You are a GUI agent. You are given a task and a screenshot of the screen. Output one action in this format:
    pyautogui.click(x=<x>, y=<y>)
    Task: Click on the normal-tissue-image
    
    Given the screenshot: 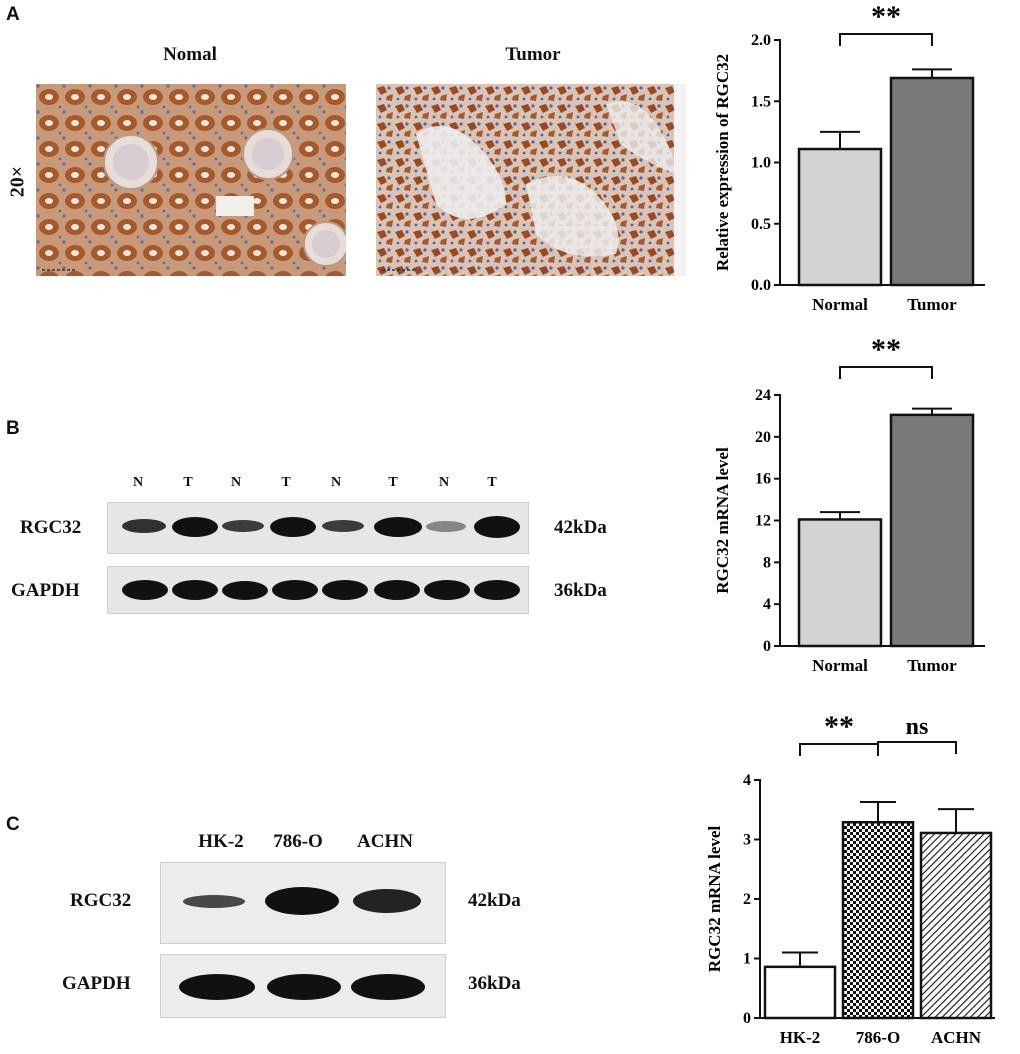 What is the action you would take?
    pyautogui.click(x=191, y=180)
    